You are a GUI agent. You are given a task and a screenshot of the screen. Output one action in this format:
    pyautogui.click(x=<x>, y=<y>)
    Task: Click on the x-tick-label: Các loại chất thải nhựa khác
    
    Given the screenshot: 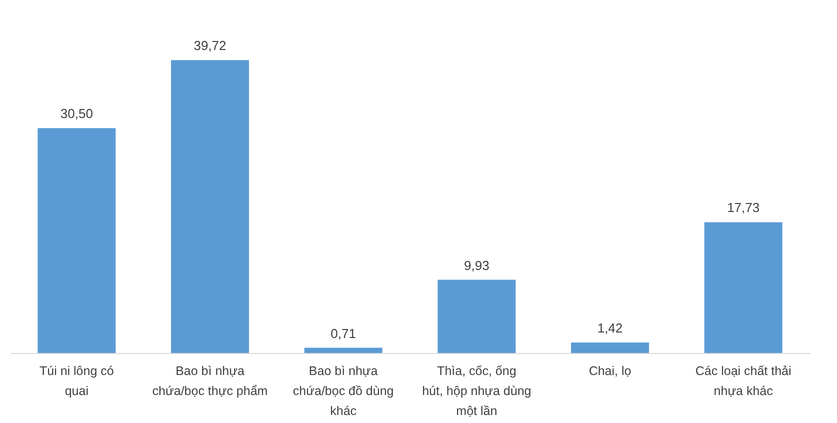 What is the action you would take?
    pyautogui.click(x=743, y=381)
    